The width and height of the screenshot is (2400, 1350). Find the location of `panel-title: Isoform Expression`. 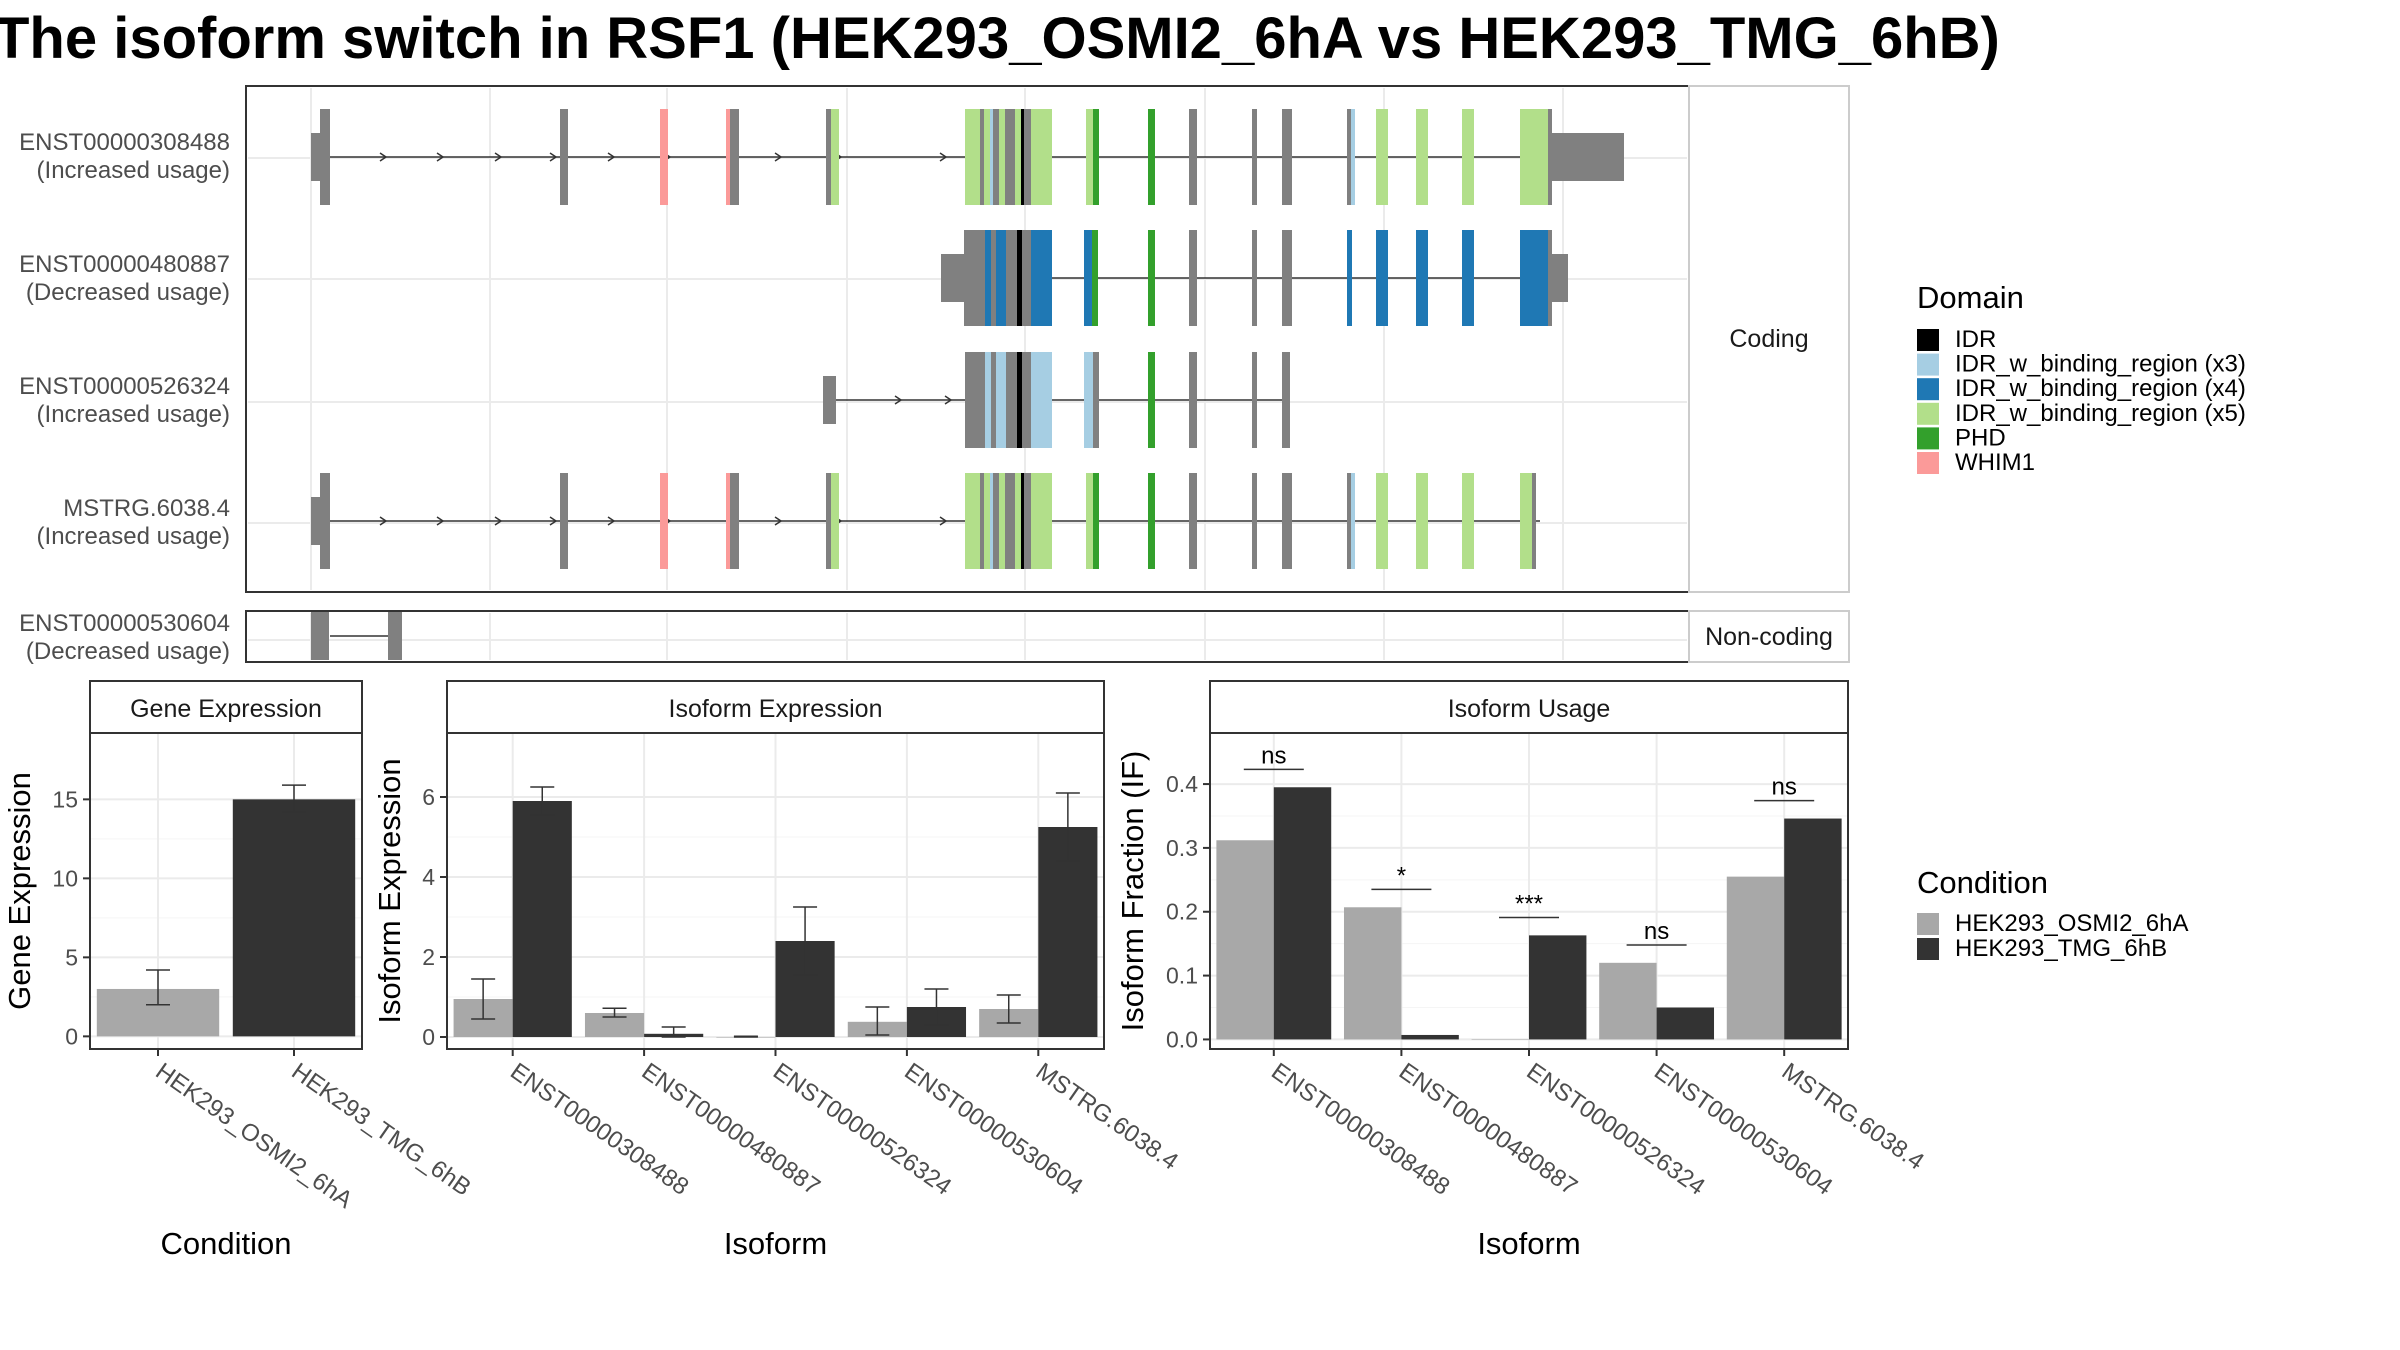

panel-title: Isoform Expression is located at coordinates (776, 709).